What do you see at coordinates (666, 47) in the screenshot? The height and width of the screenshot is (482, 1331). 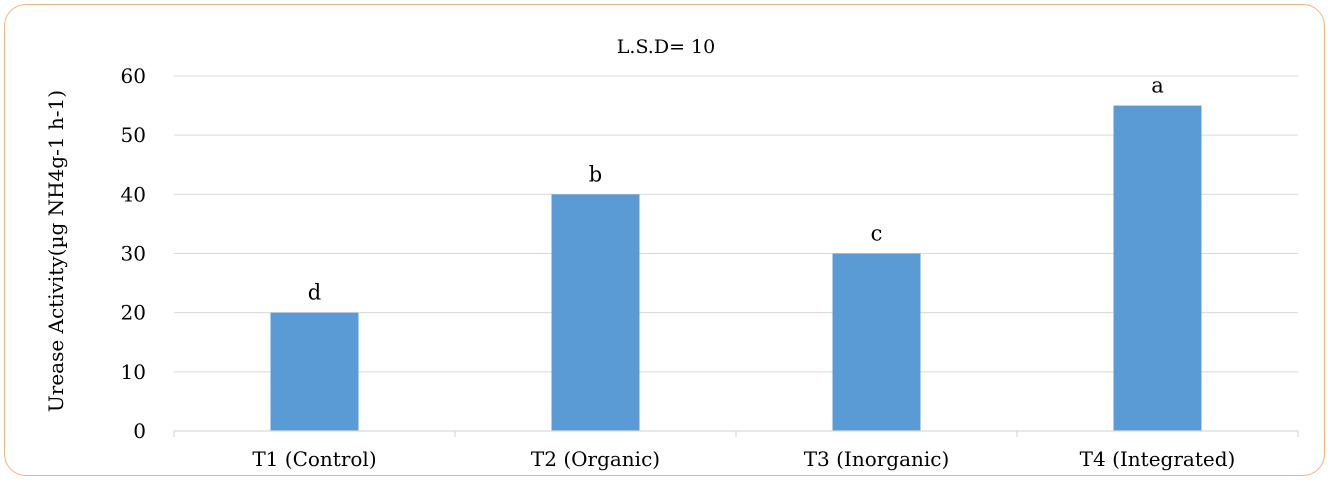 I see `chart-title: L.S.D= 10` at bounding box center [666, 47].